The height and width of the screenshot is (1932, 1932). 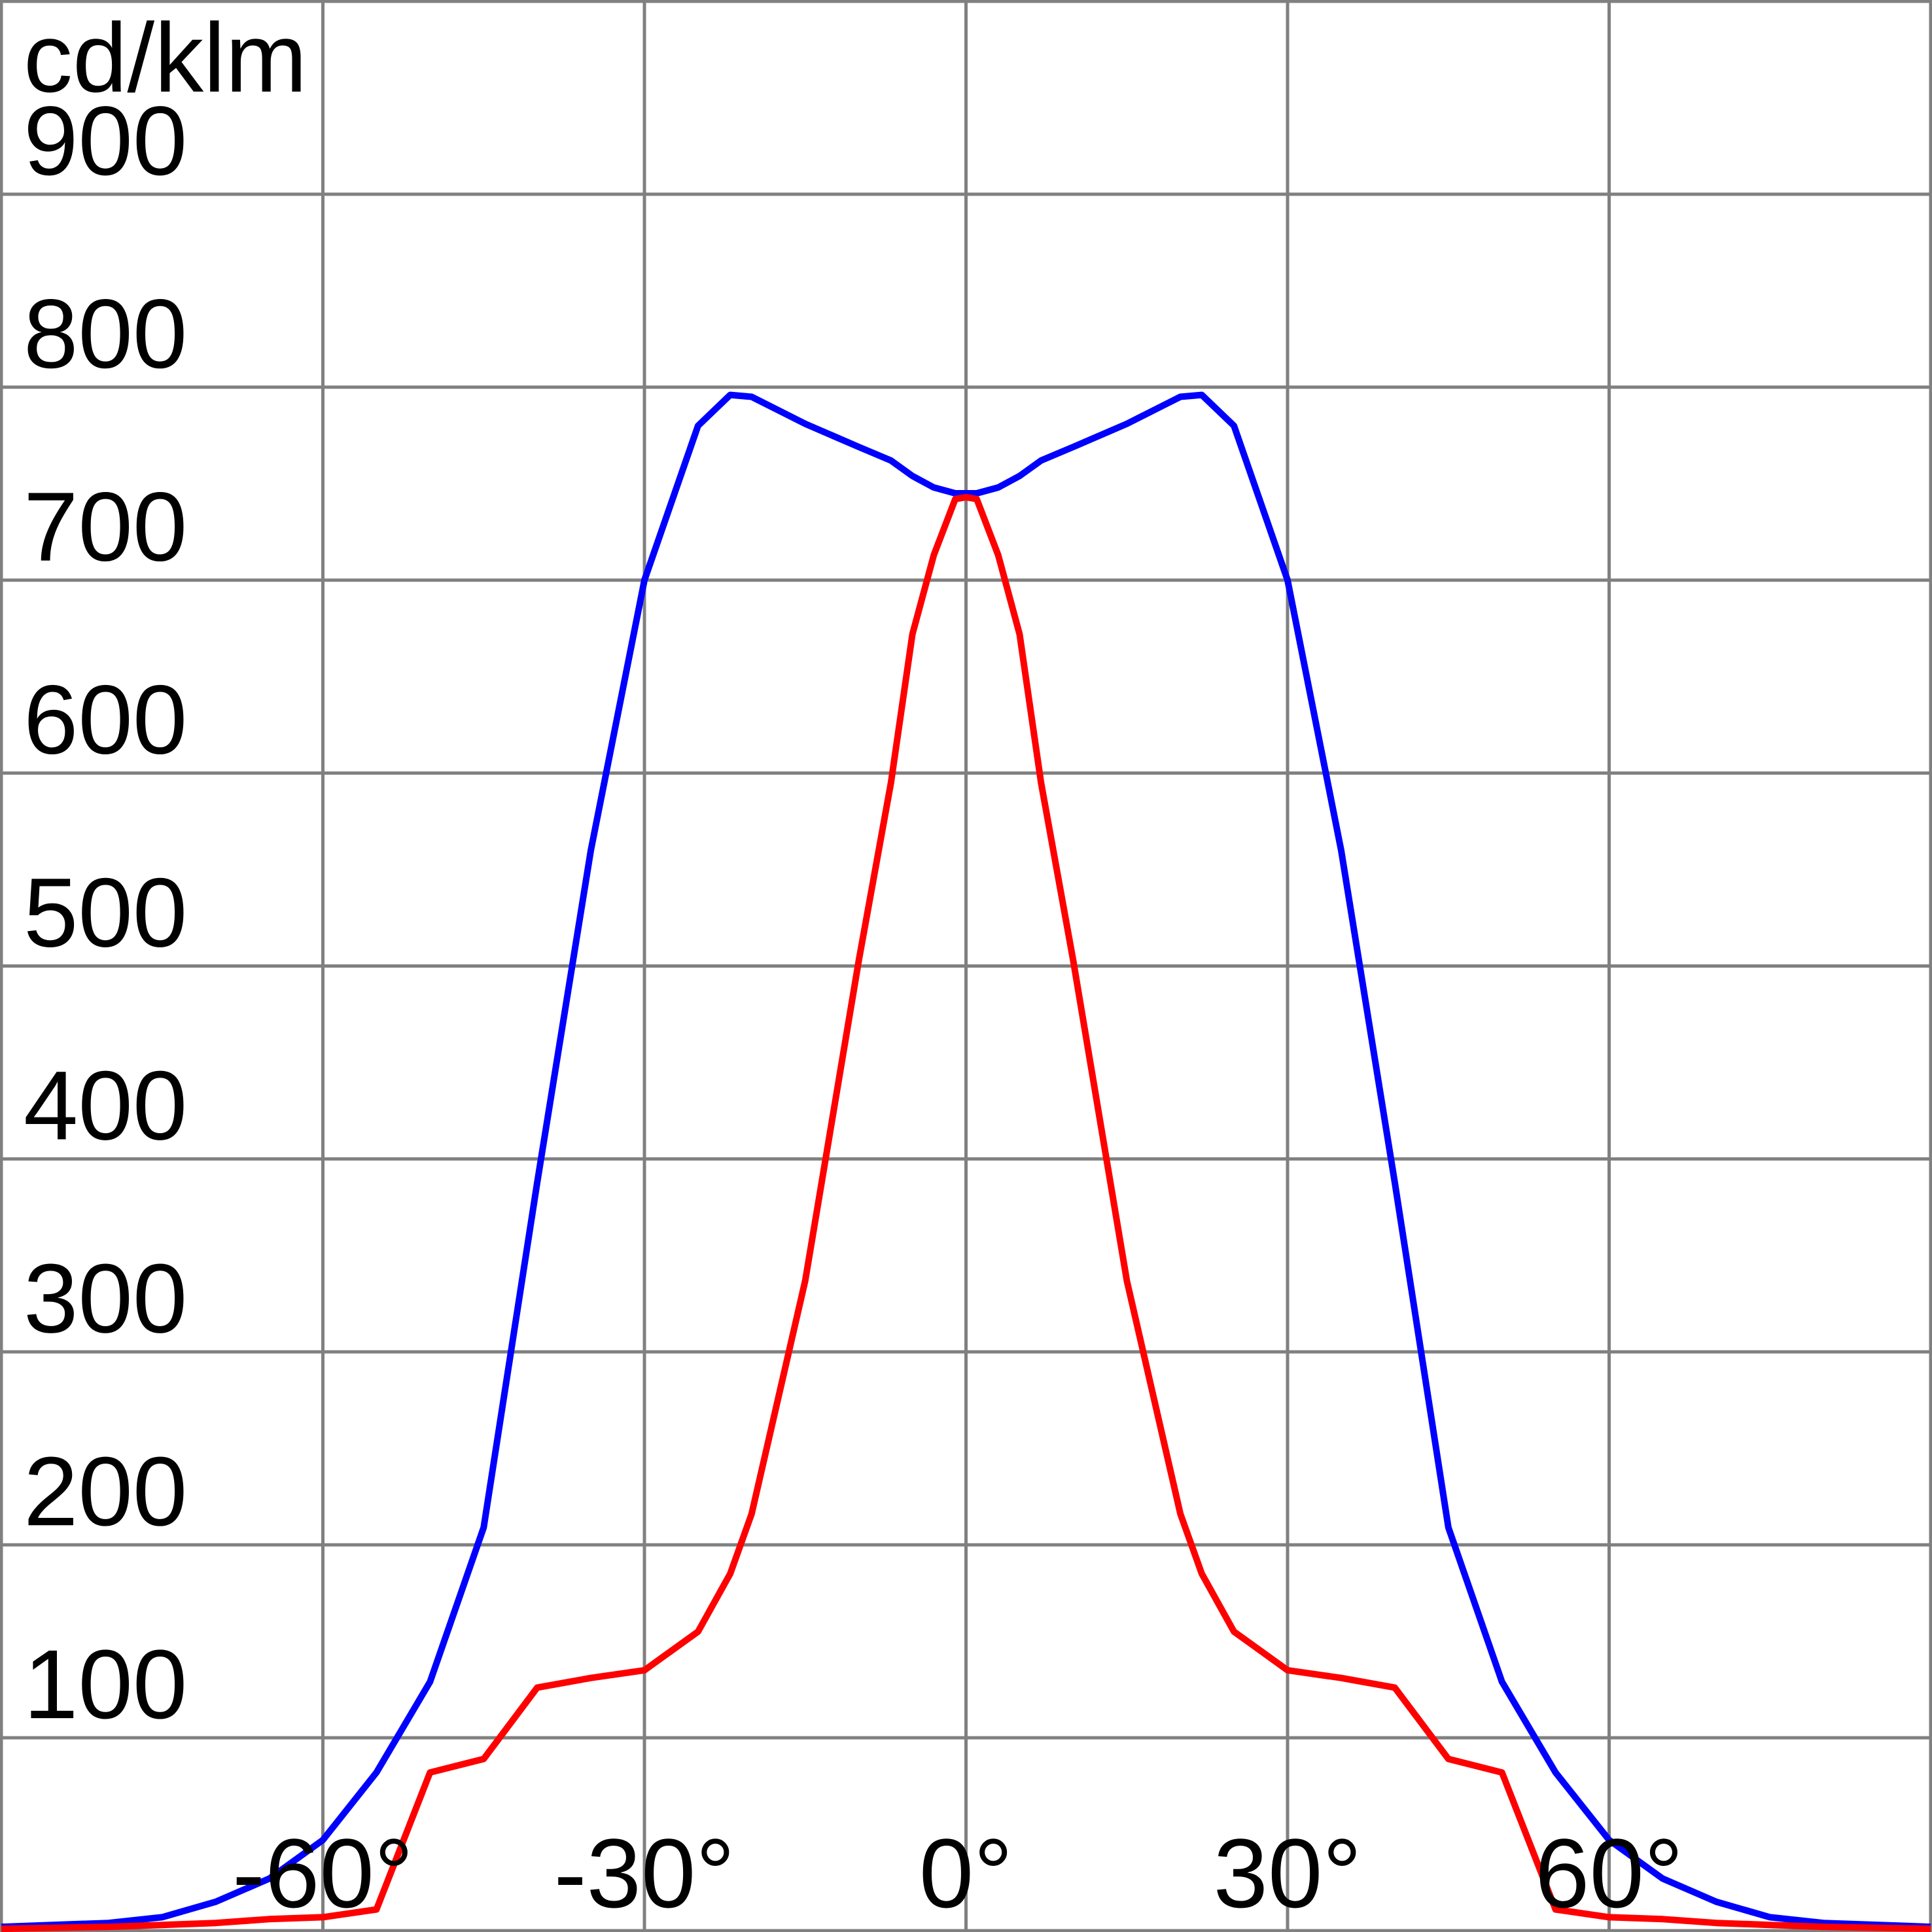 I want to click on y-tick-label: 300, so click(x=105, y=1298).